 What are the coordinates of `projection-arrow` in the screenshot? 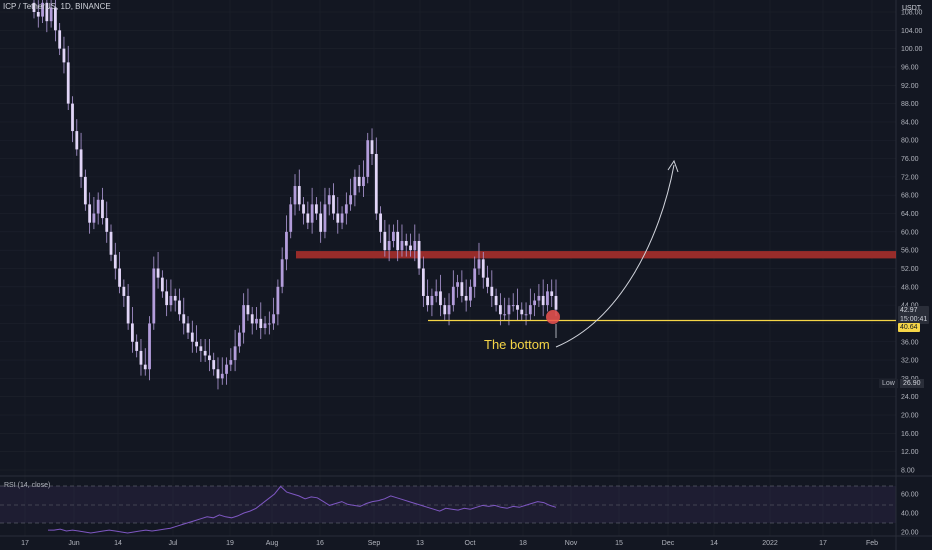 It's located at (615, 256).